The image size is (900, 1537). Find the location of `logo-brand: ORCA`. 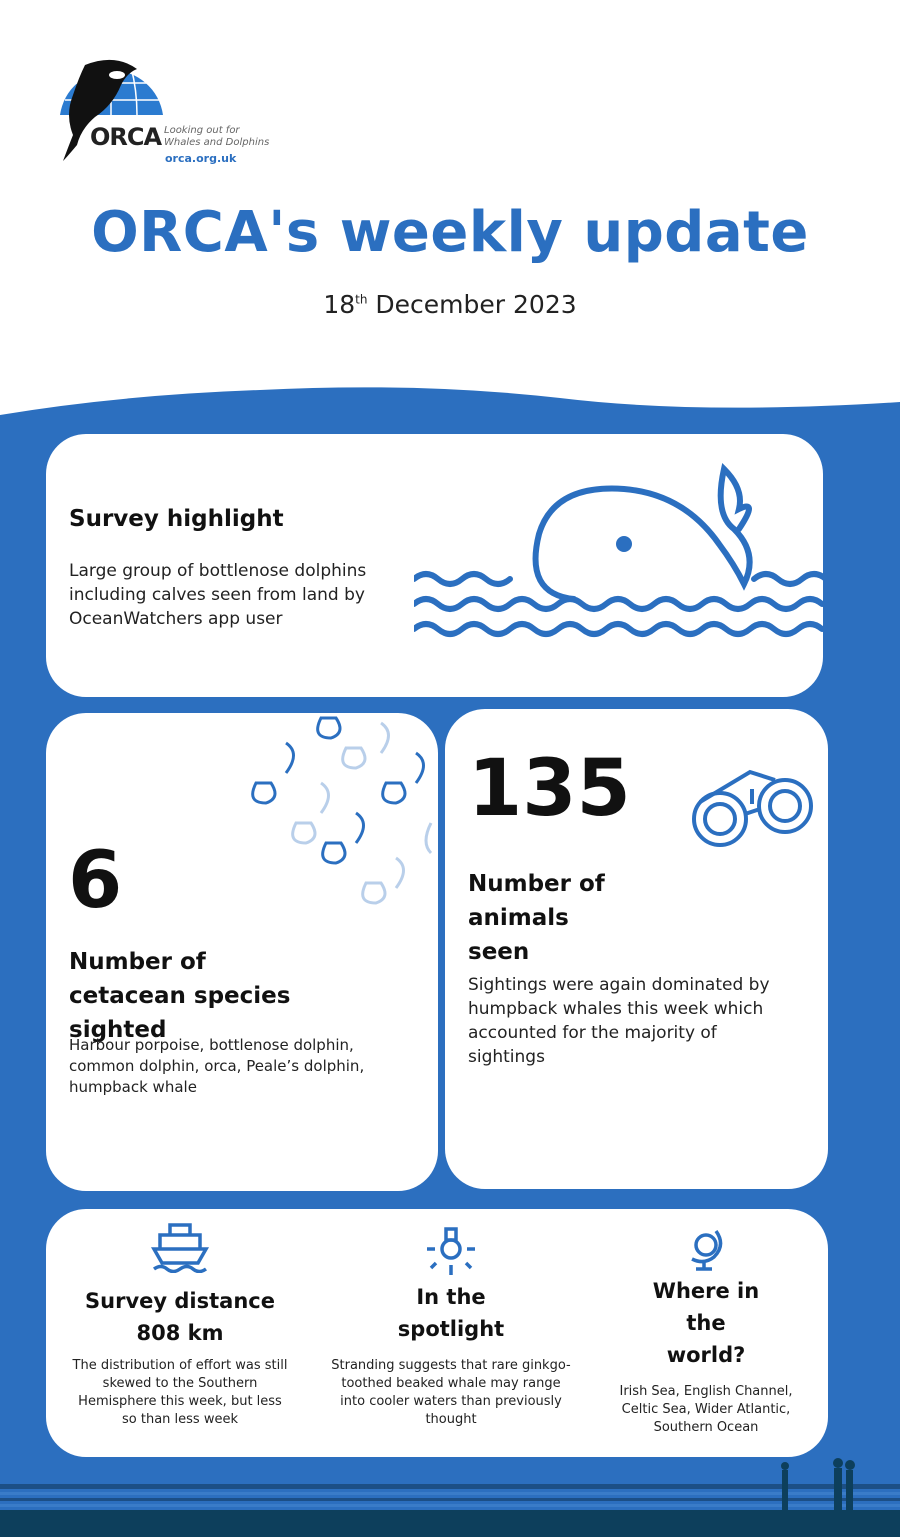

logo-brand: ORCA is located at coordinates (126, 137).